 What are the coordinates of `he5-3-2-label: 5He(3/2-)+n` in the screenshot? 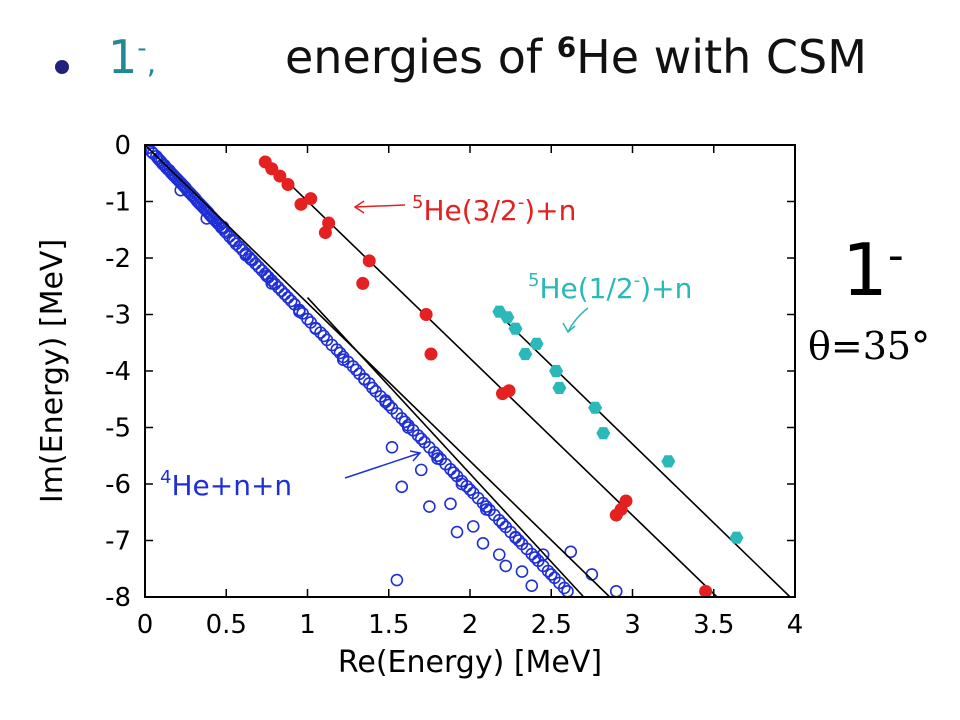 It's located at (494, 209).